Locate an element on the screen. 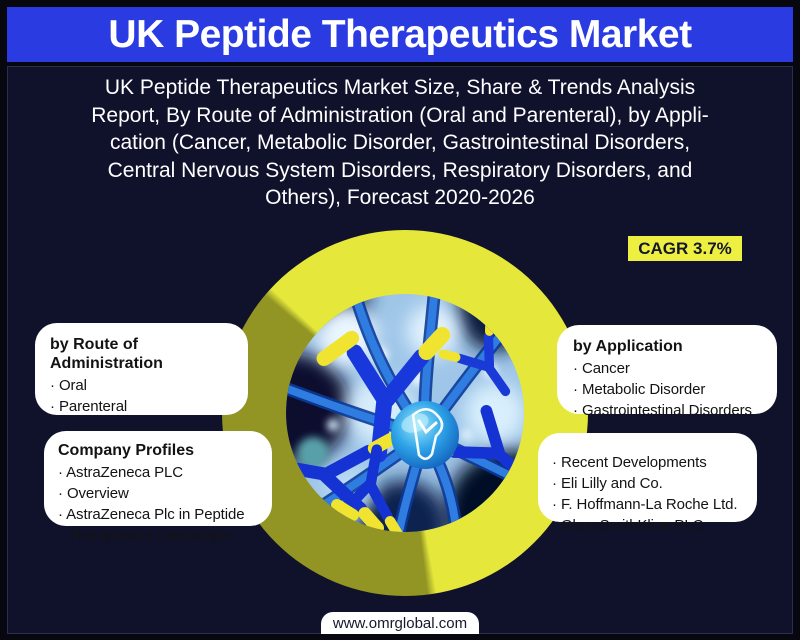  website-tab: www.omrglobal.com is located at coordinates (400, 623).